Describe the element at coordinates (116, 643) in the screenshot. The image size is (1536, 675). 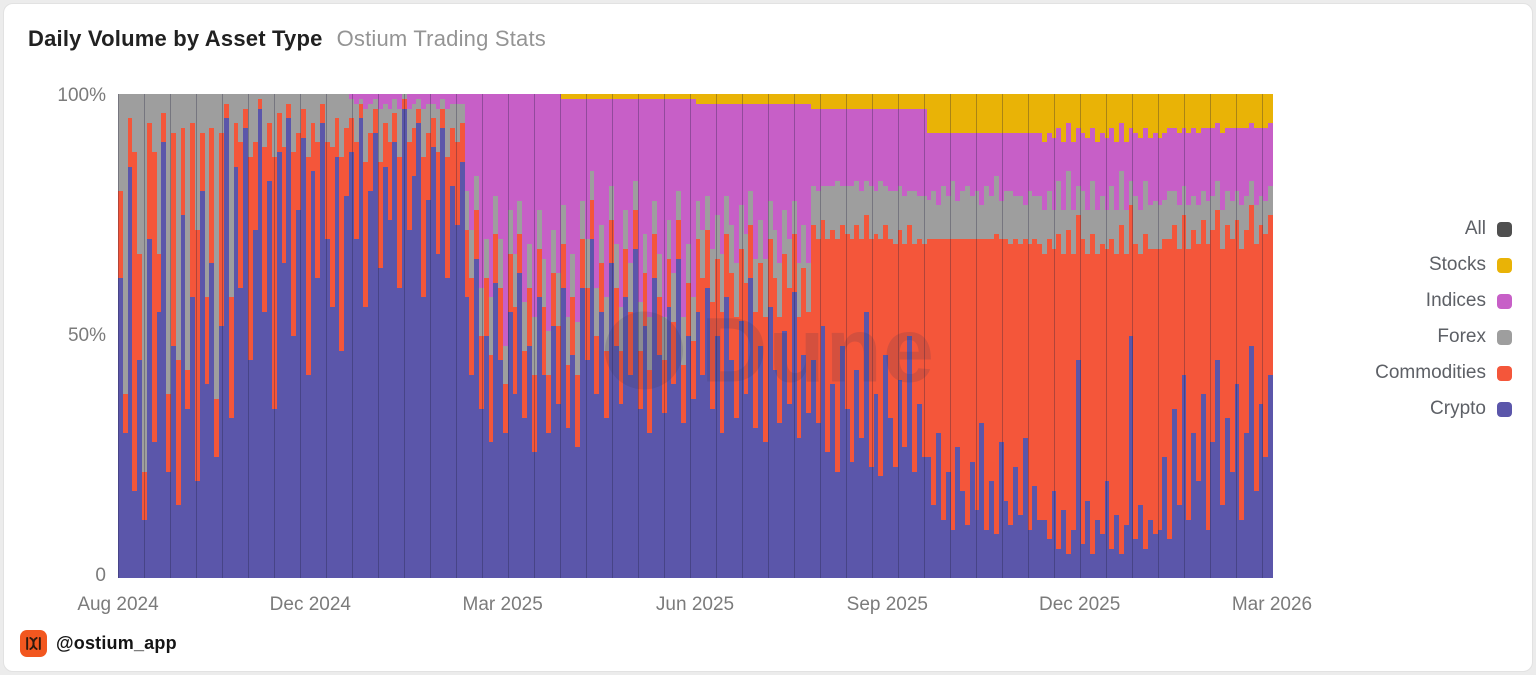
I see `twitter-handle: @ostium_app` at that location.